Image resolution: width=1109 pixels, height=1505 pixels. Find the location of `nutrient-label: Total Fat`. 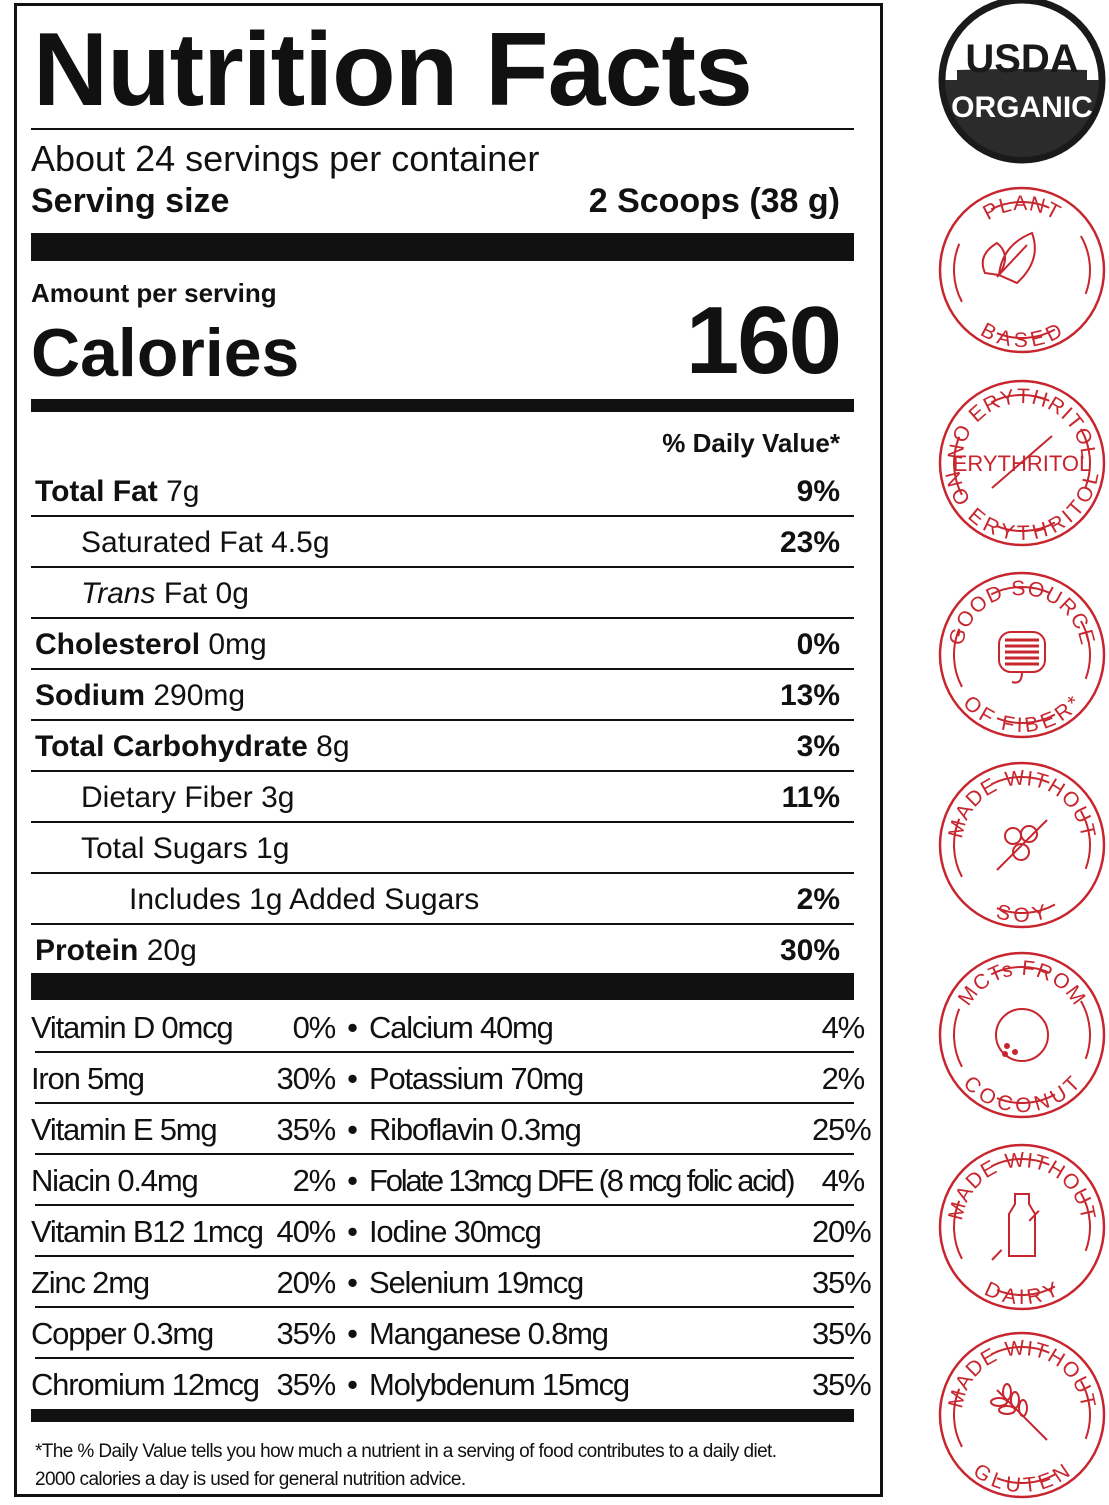

nutrient-label: Total Fat is located at coordinates (96, 491).